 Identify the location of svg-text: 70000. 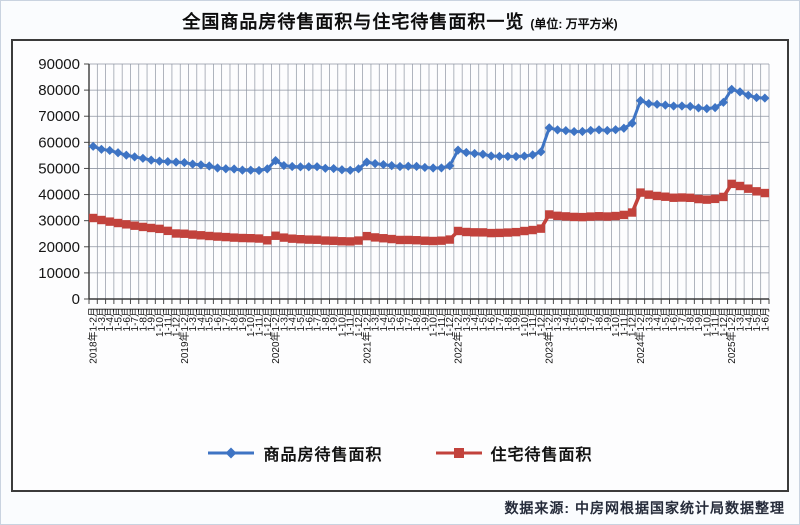
(59, 116).